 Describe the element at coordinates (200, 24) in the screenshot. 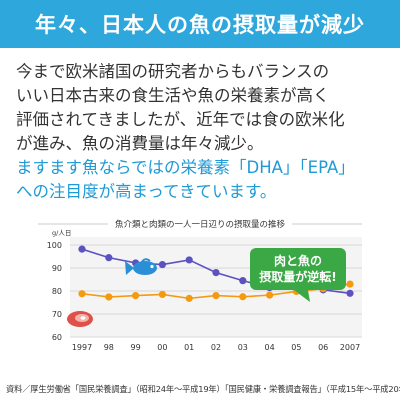

I see `page-title: 年々、日本人の魚の摂取量が減少` at that location.